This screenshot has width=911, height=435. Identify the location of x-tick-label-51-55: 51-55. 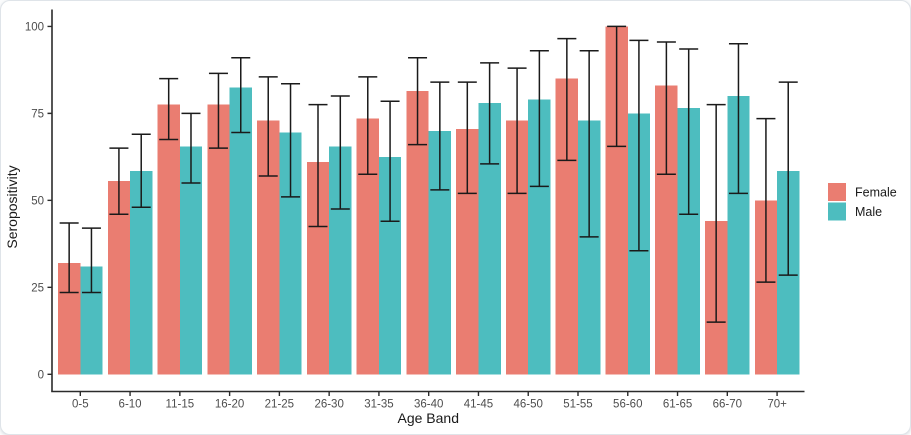
(577, 405).